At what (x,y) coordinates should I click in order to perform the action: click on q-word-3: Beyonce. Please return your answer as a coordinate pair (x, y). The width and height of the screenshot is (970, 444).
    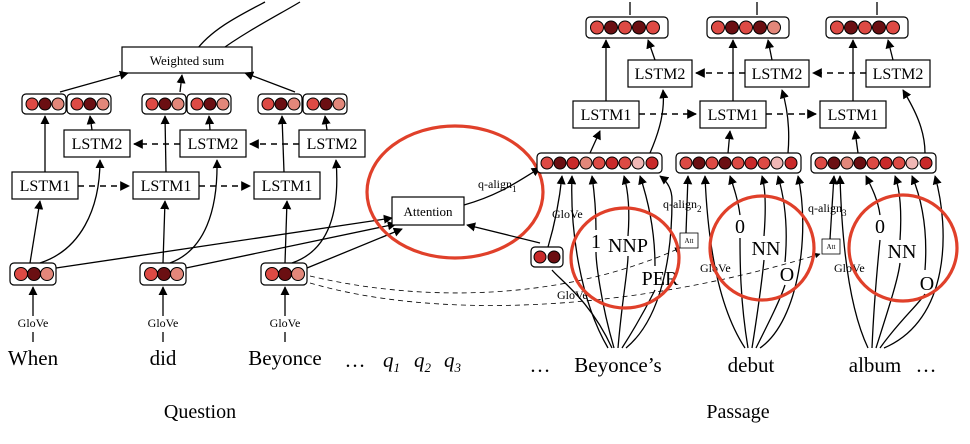
    Looking at the image, I should click on (284, 358).